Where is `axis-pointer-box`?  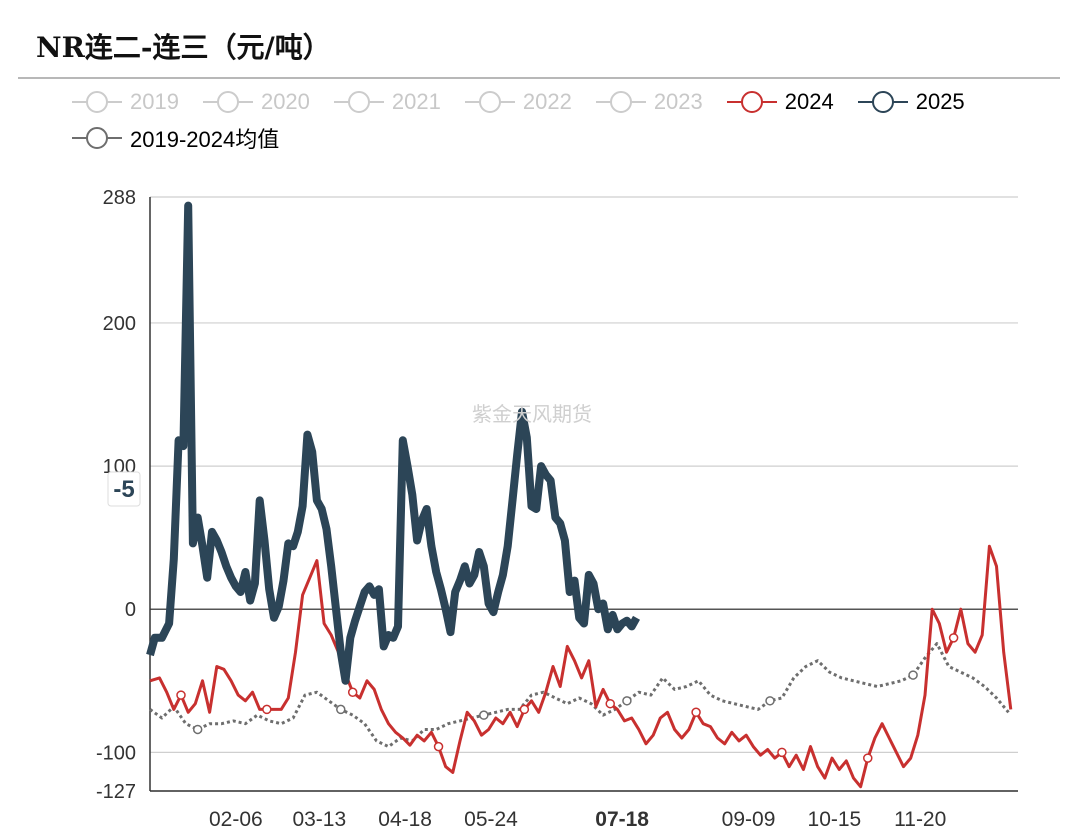
axis-pointer-box is located at coordinates (124, 489).